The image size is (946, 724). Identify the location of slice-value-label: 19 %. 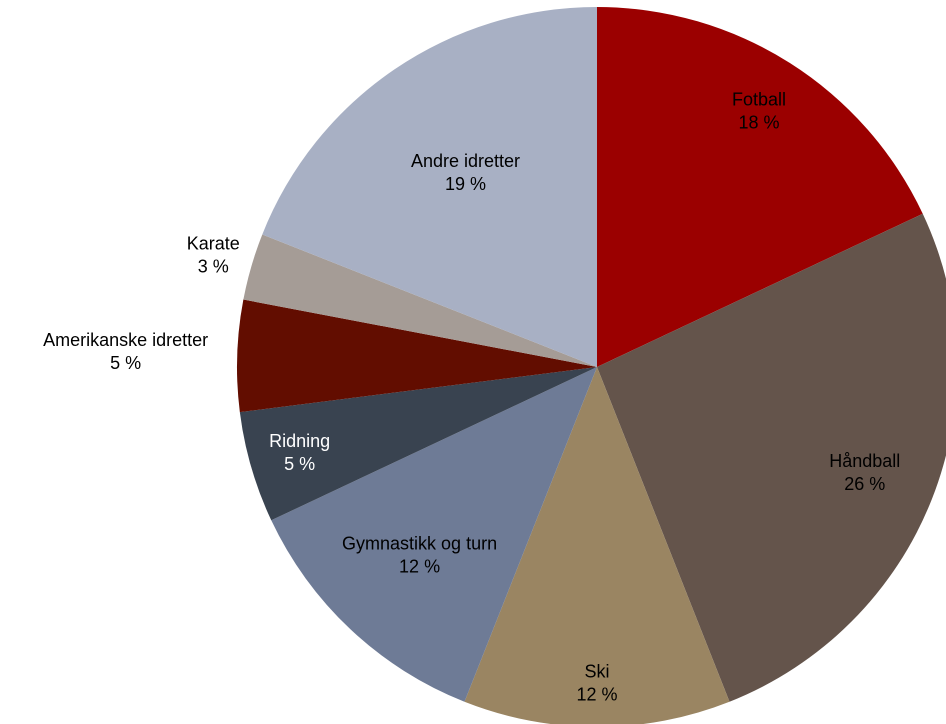
(465, 184).